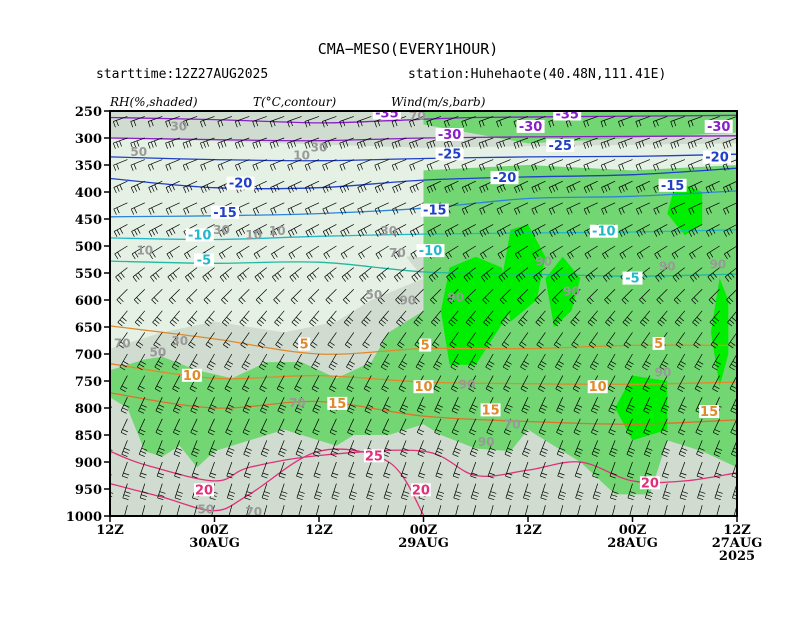 Image resolution: width=812 pixels, height=628 pixels. What do you see at coordinates (543, 261) in the screenshot?
I see `rh-label: 90` at bounding box center [543, 261].